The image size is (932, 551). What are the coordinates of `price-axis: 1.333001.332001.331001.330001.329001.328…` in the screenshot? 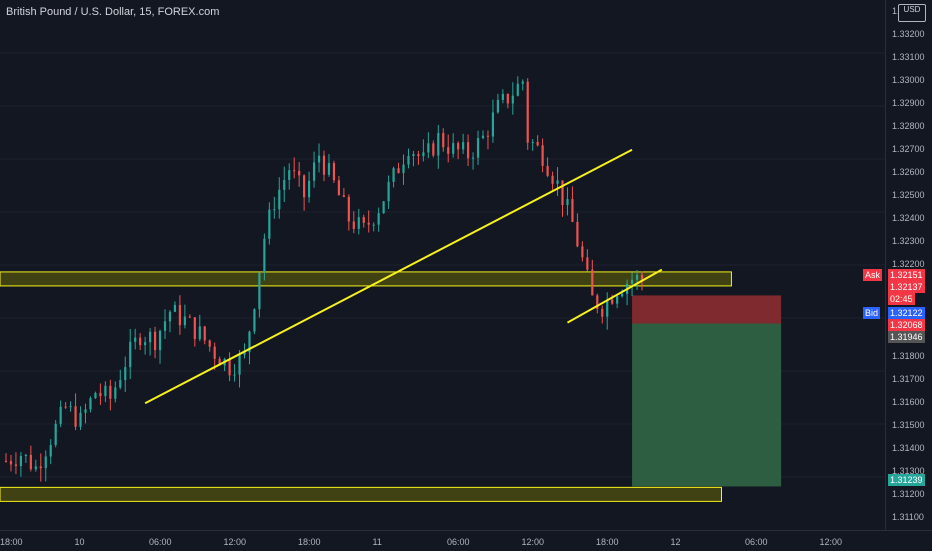 It's located at (908, 265).